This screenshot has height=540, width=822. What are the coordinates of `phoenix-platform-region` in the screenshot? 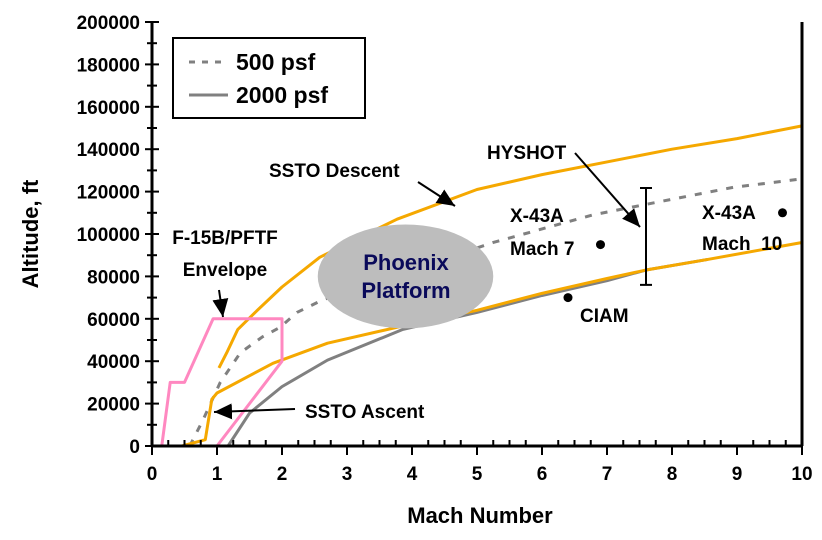 It's located at (405, 276).